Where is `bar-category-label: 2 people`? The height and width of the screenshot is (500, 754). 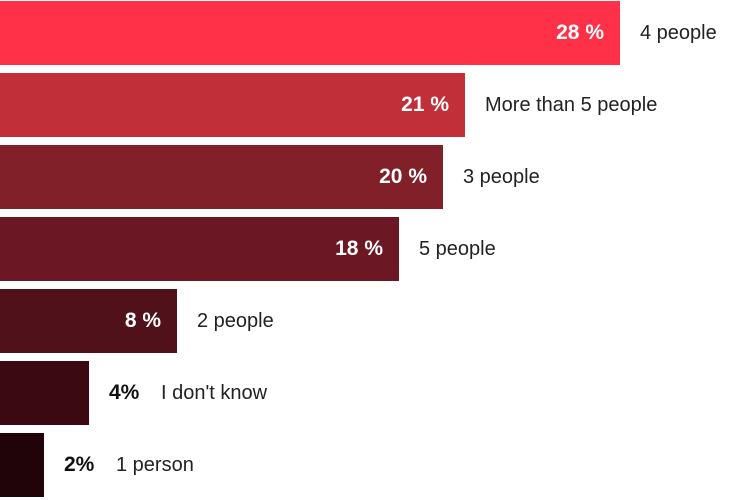 bar-category-label: 2 people is located at coordinates (235, 321).